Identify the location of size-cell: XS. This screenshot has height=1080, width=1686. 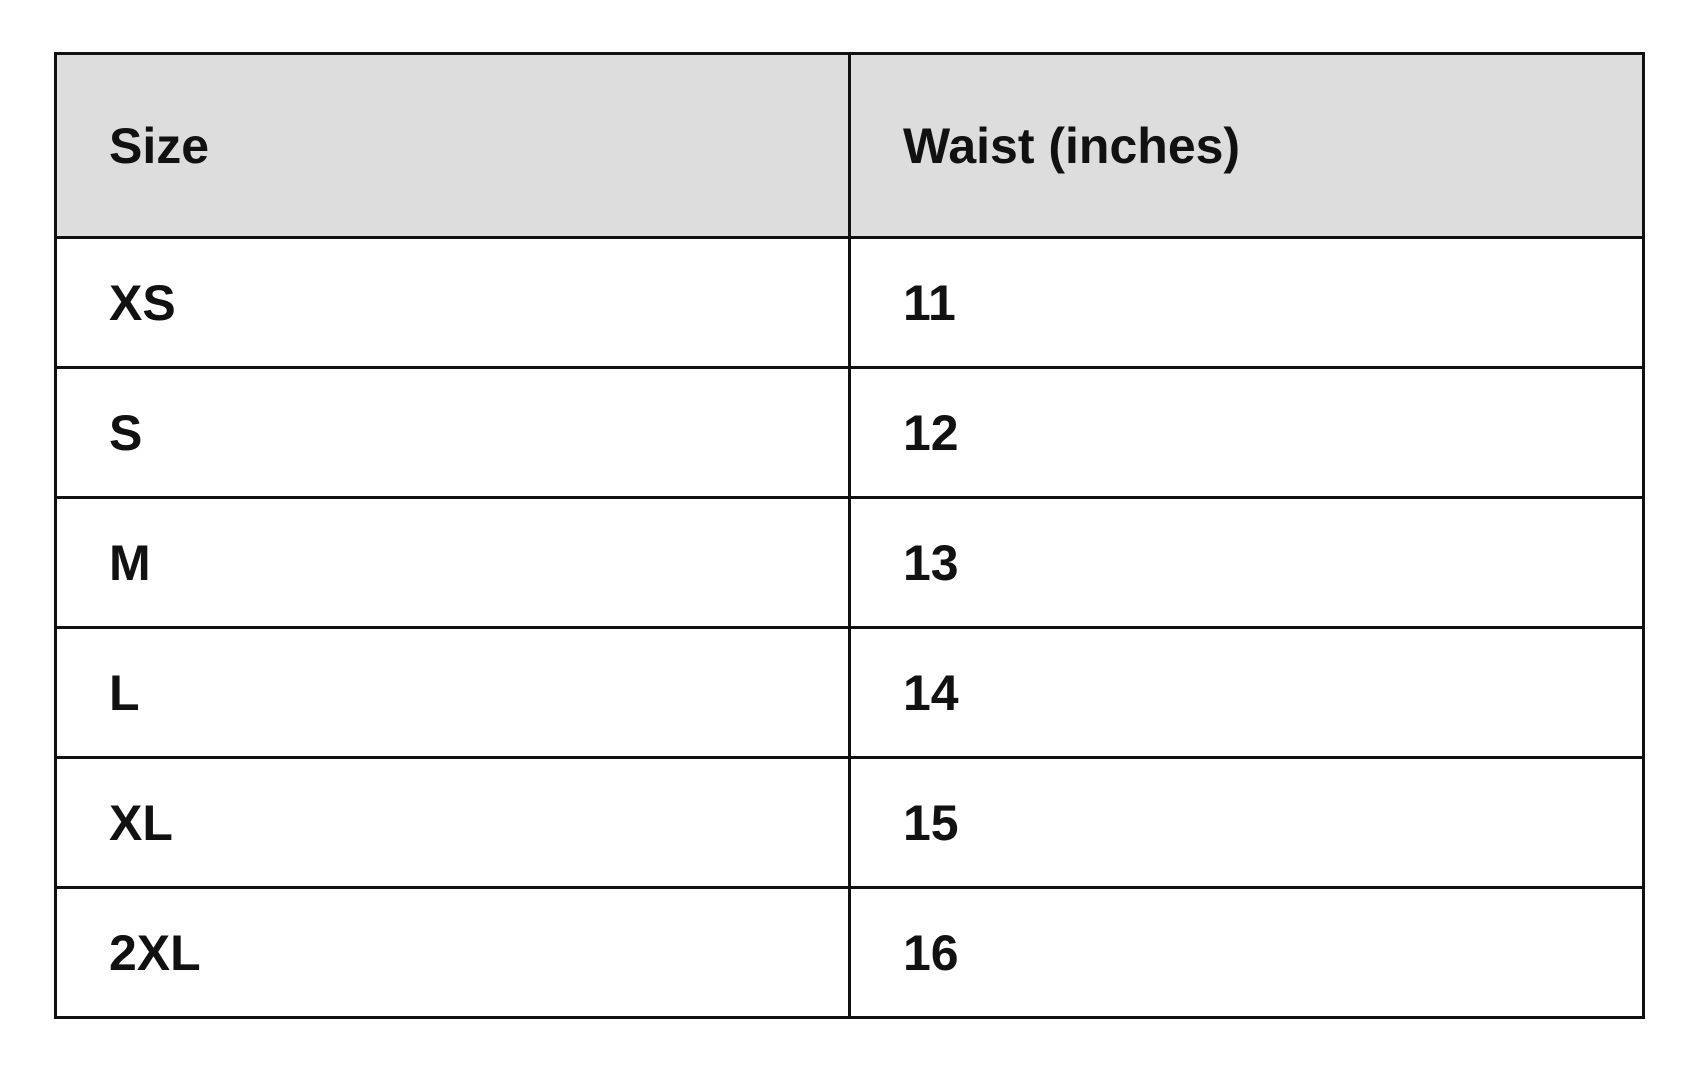
(452, 302).